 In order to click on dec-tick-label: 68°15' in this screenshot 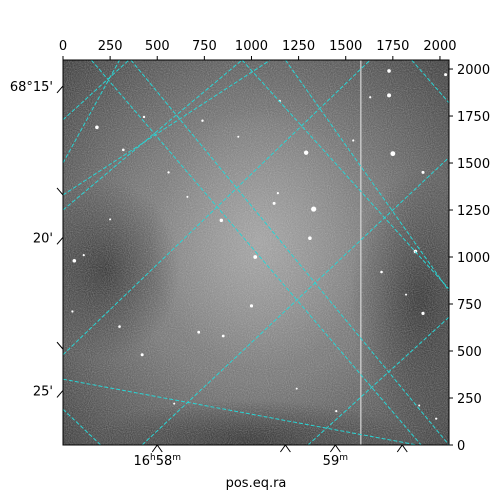, I will do `click(31, 87)`.